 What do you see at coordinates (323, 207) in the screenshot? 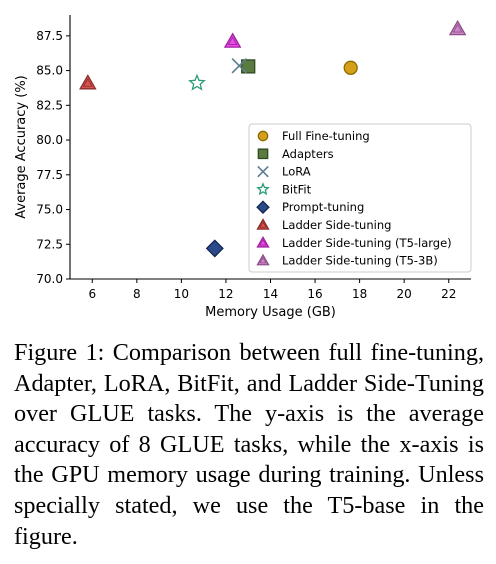
I see `legend-label: Prompt-tuning` at bounding box center [323, 207].